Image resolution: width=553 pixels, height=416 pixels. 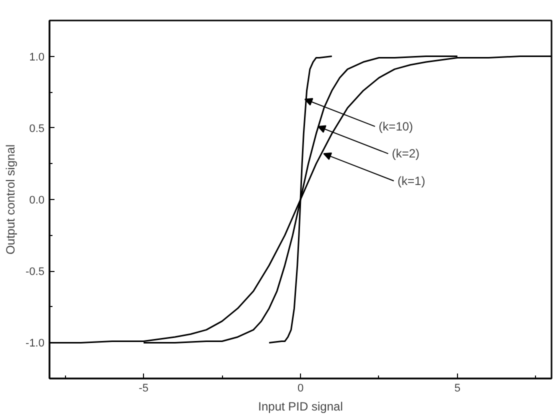 I want to click on annotation: (k=1), so click(x=412, y=181).